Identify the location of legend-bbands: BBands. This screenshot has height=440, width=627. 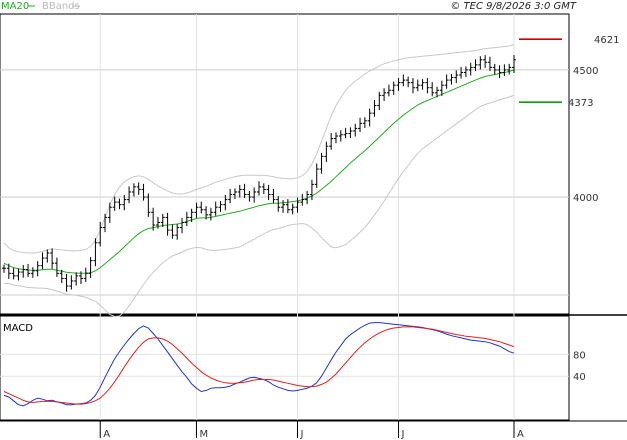
(61, 6).